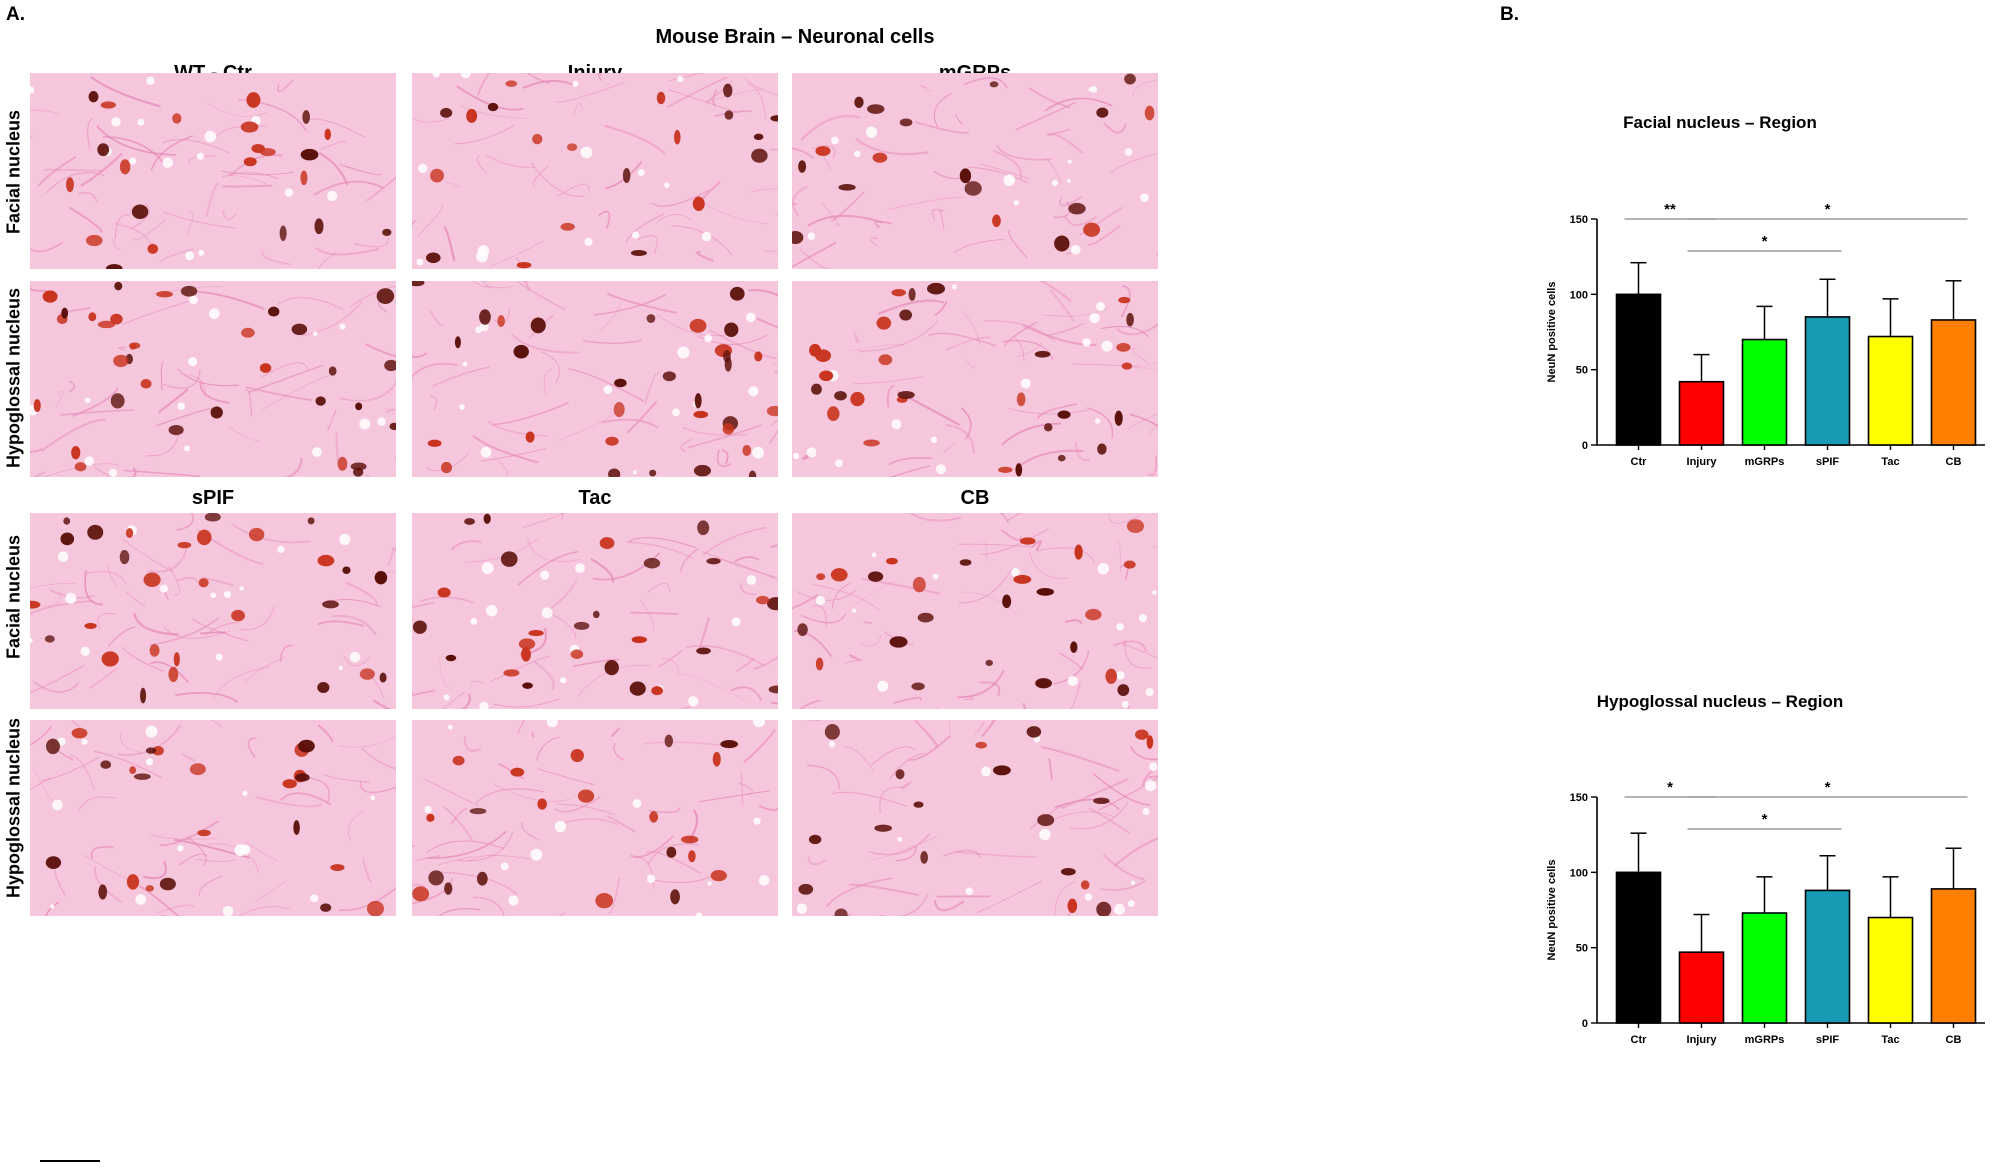 Image resolution: width=2006 pixels, height=1170 pixels. Describe the element at coordinates (1765, 1040) in the screenshot. I see `chart-2-xtick-label: mGRPs` at that location.